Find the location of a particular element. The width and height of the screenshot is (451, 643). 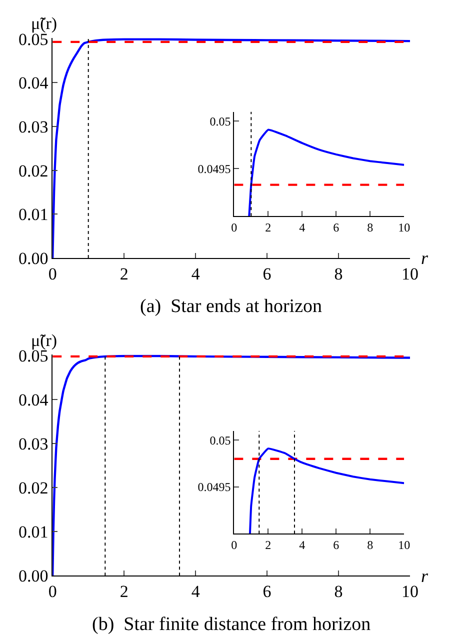

text: (b) Star finite distance from horizon is located at coordinates (232, 624).